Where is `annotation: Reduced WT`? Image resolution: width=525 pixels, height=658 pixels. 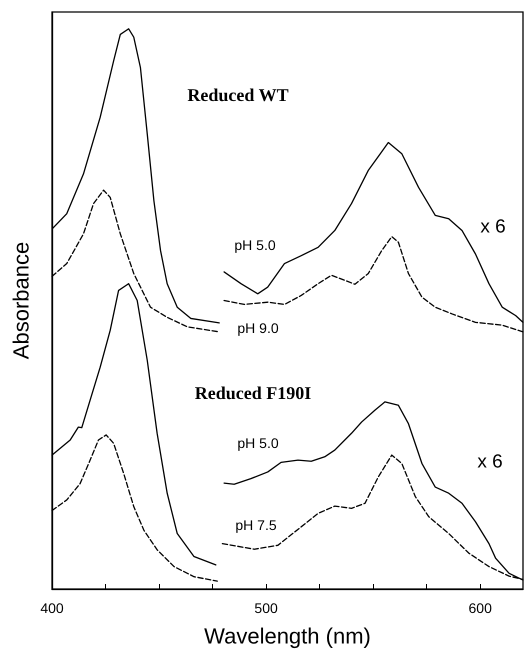
annotation: Reduced WT is located at coordinates (238, 95).